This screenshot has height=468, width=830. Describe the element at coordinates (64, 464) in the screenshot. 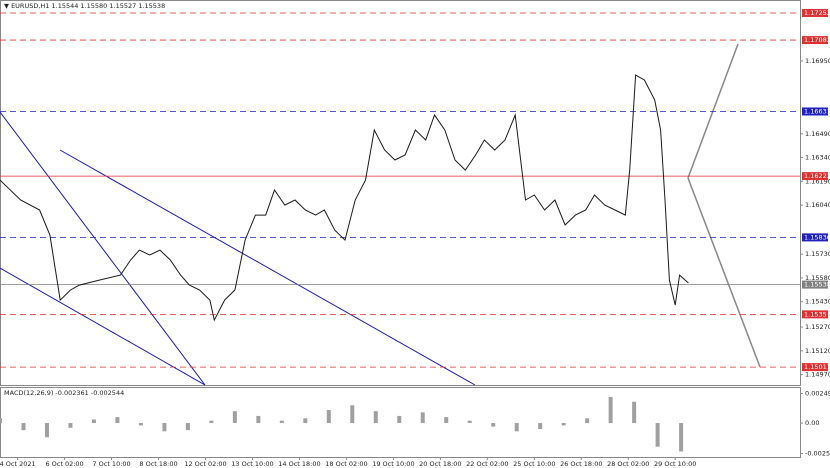

I see `x-tick-label: 6 Oct 02:00` at that location.